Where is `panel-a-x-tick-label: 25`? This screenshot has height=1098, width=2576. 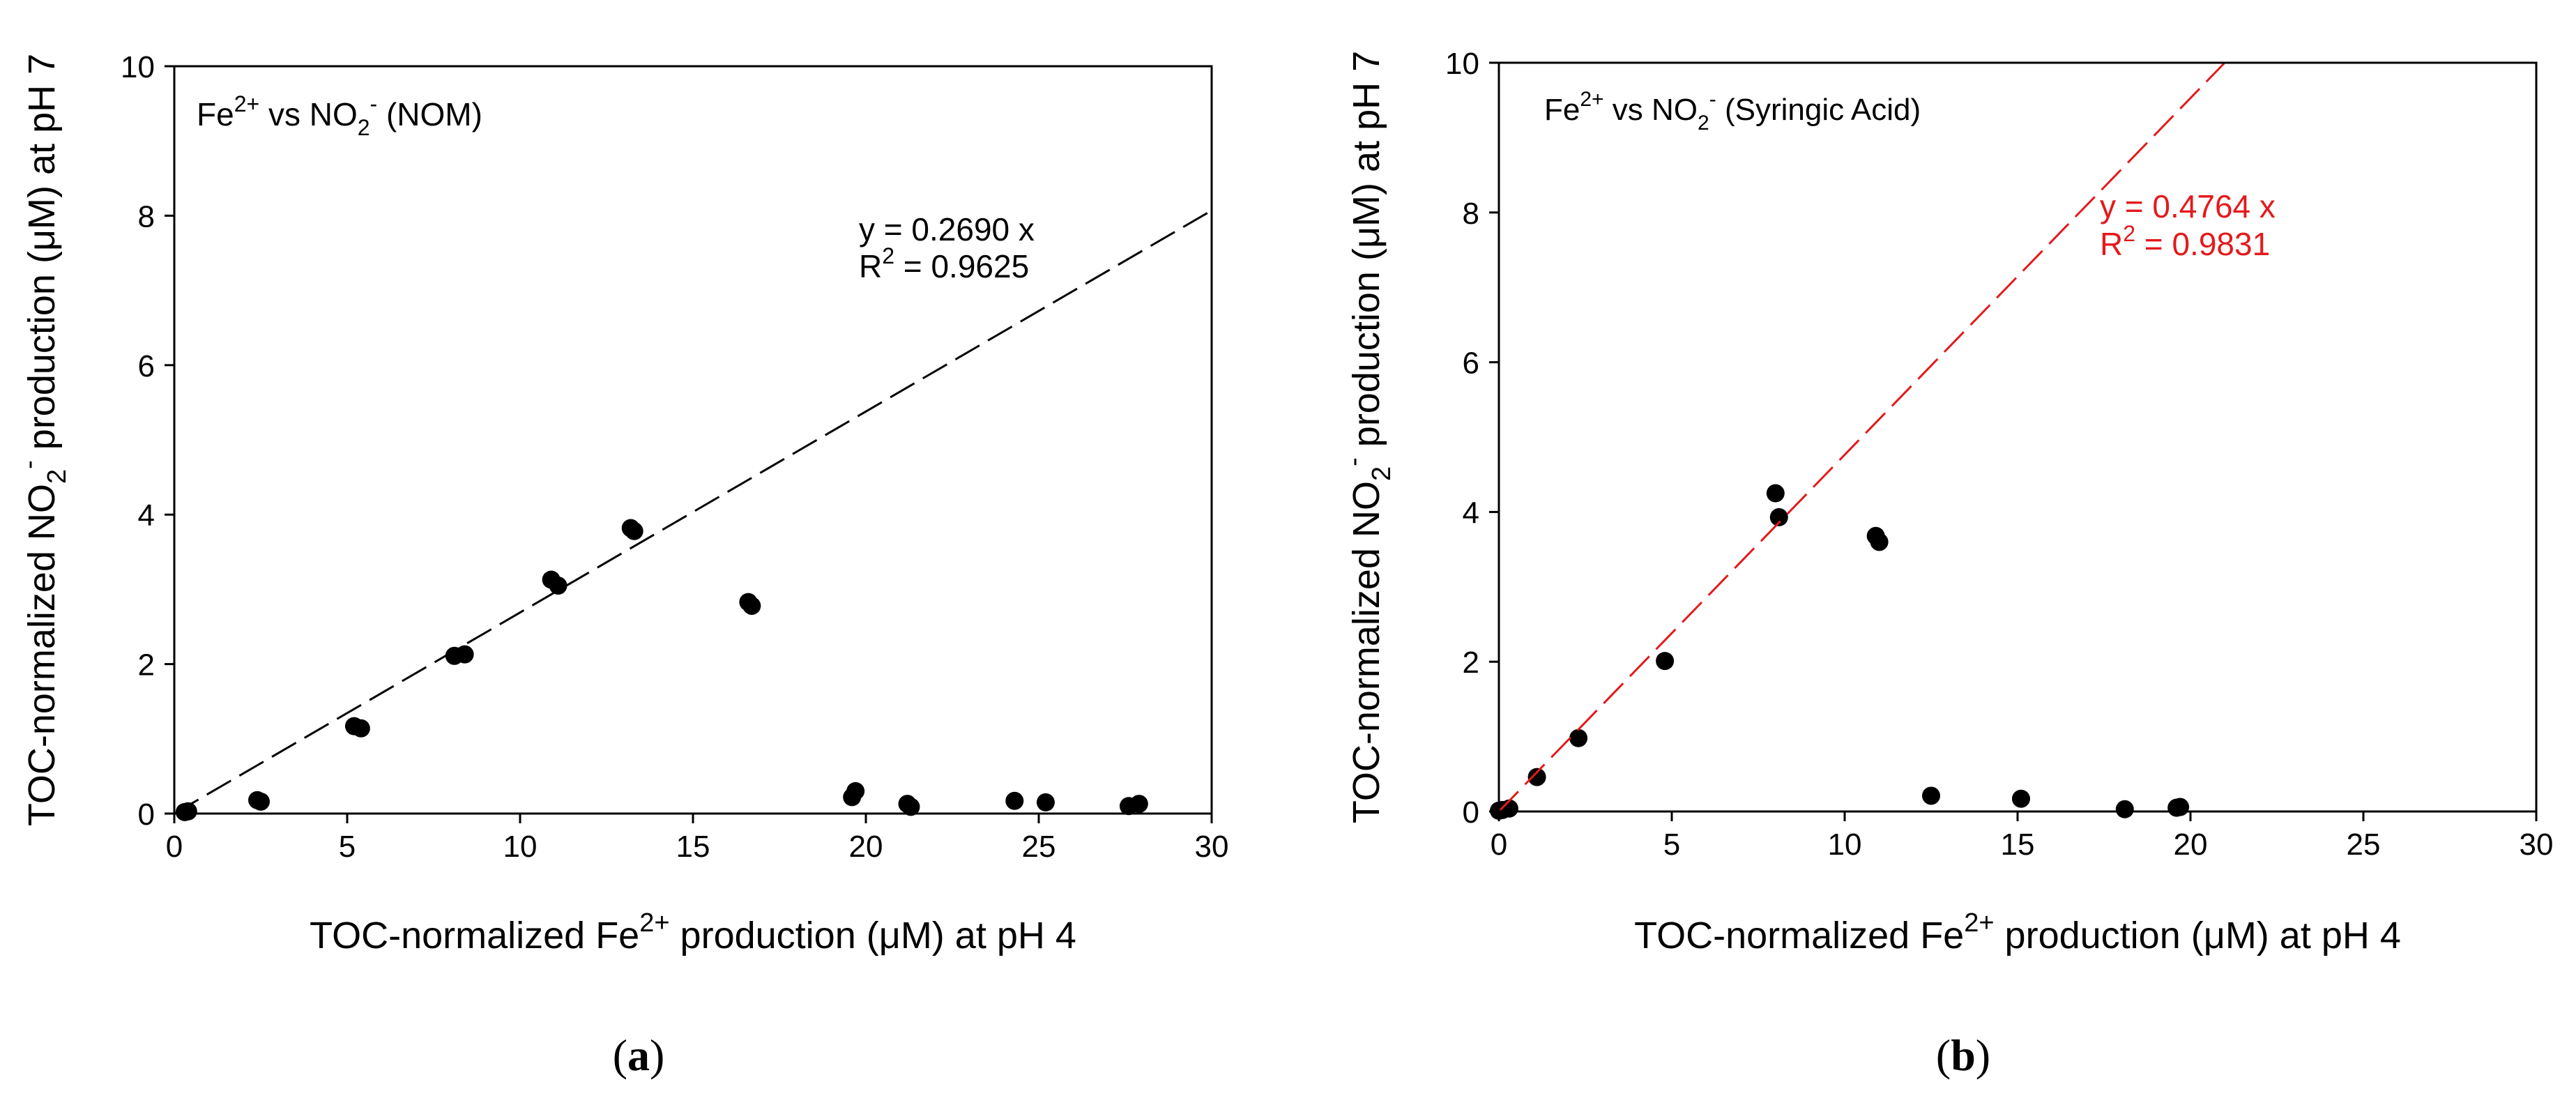 panel-a-x-tick-label: 25 is located at coordinates (1039, 847).